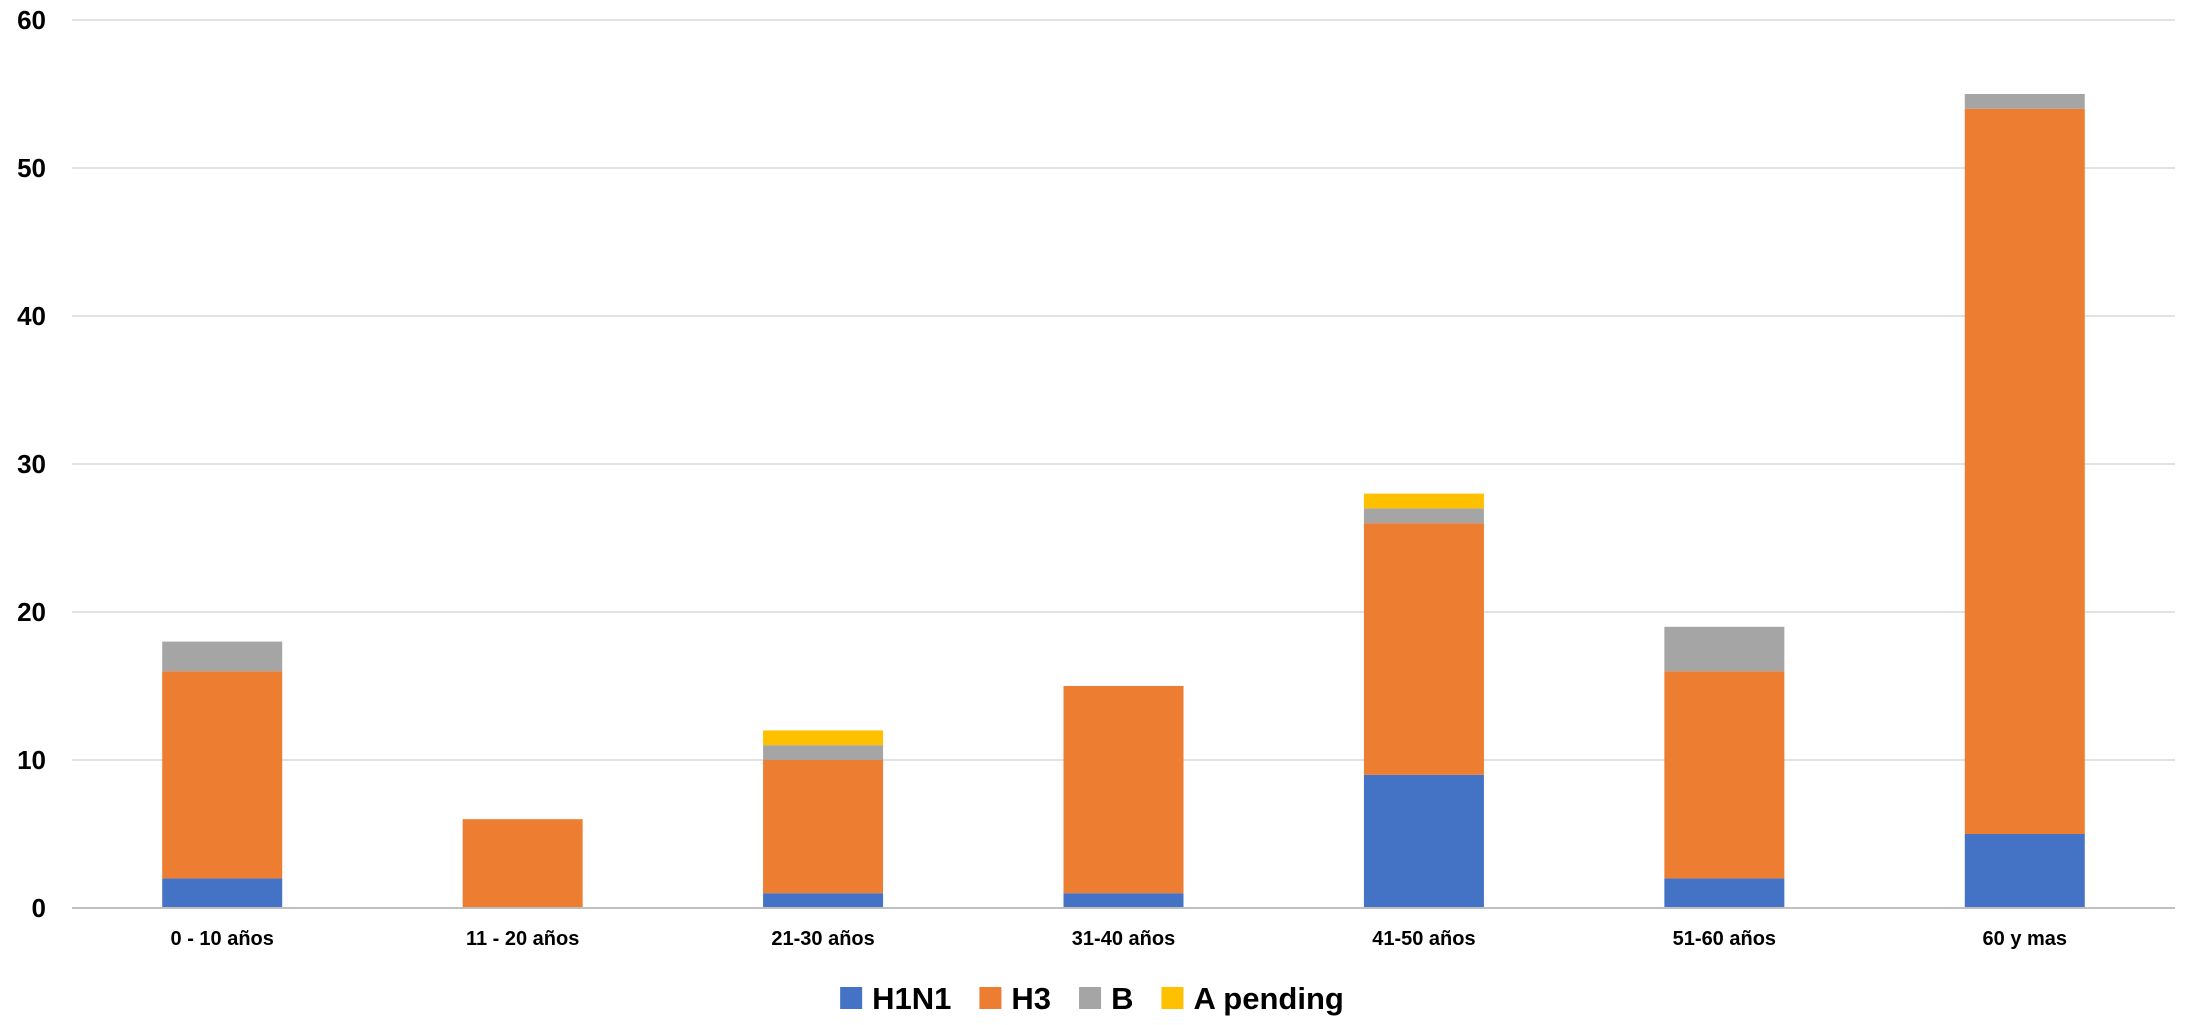 This screenshot has height=1025, width=2185. What do you see at coordinates (1172, 998) in the screenshot?
I see `legend-swatch-a-pending` at bounding box center [1172, 998].